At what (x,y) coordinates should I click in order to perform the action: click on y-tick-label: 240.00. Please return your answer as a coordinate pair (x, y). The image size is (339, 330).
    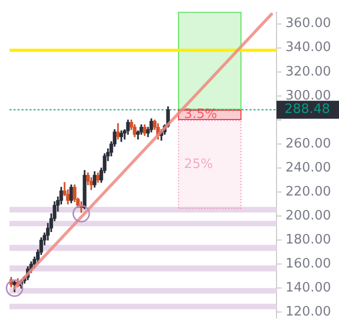
    Looking at the image, I should click on (309, 168).